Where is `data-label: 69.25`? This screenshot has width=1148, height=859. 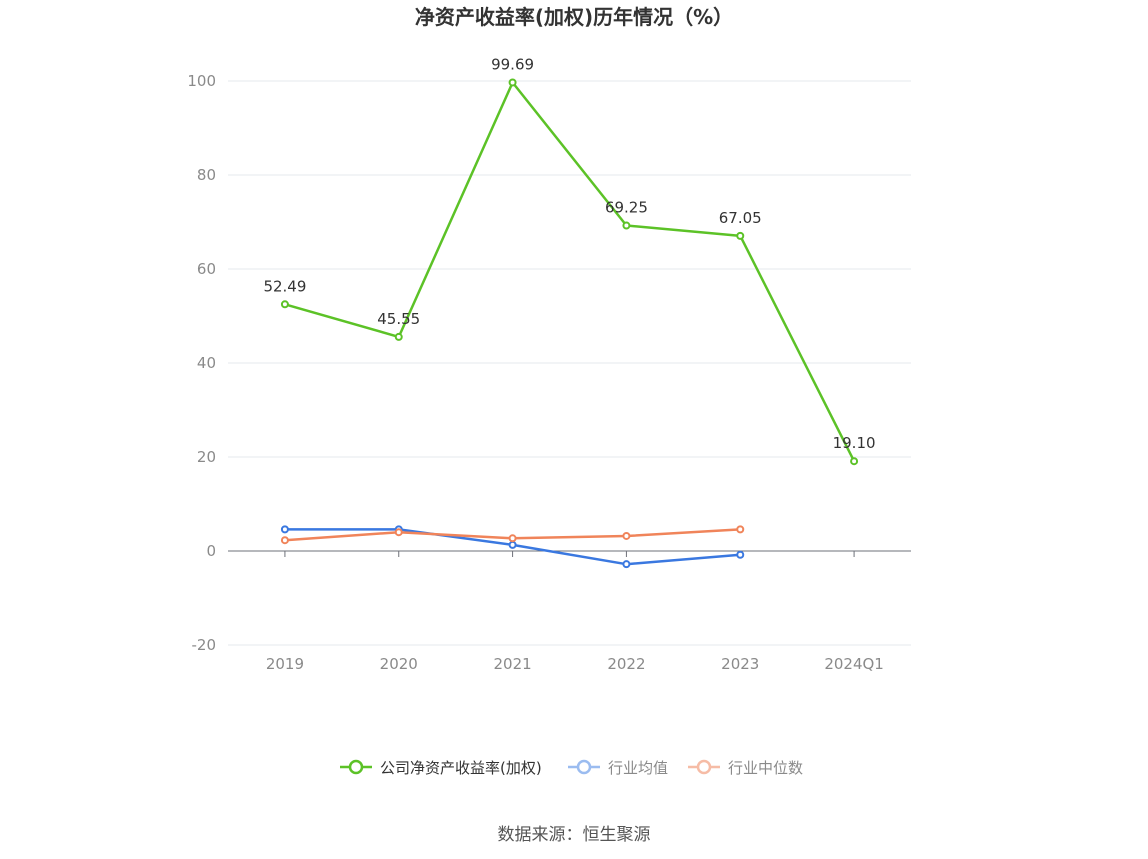 data-label: 69.25 is located at coordinates (626, 208).